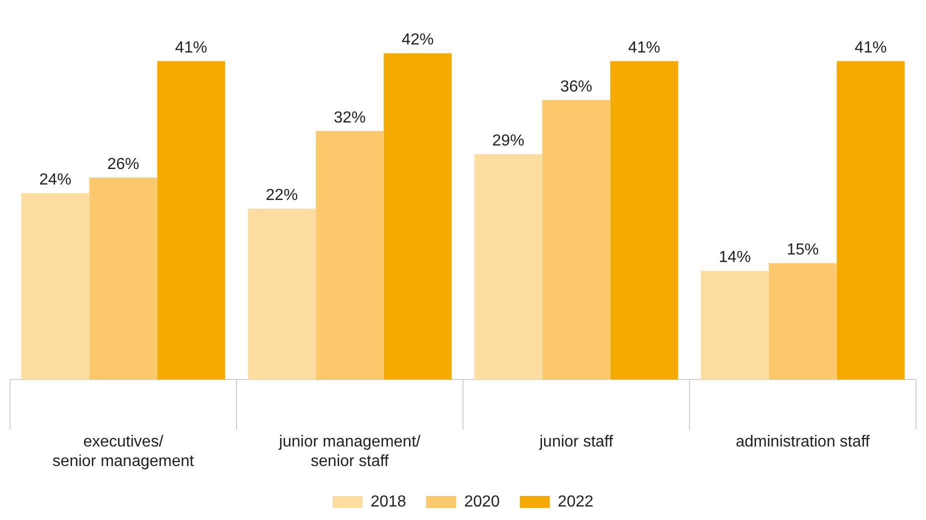 This screenshot has width=926, height=520. Describe the element at coordinates (802, 249) in the screenshot. I see `data-label: 15%` at that location.